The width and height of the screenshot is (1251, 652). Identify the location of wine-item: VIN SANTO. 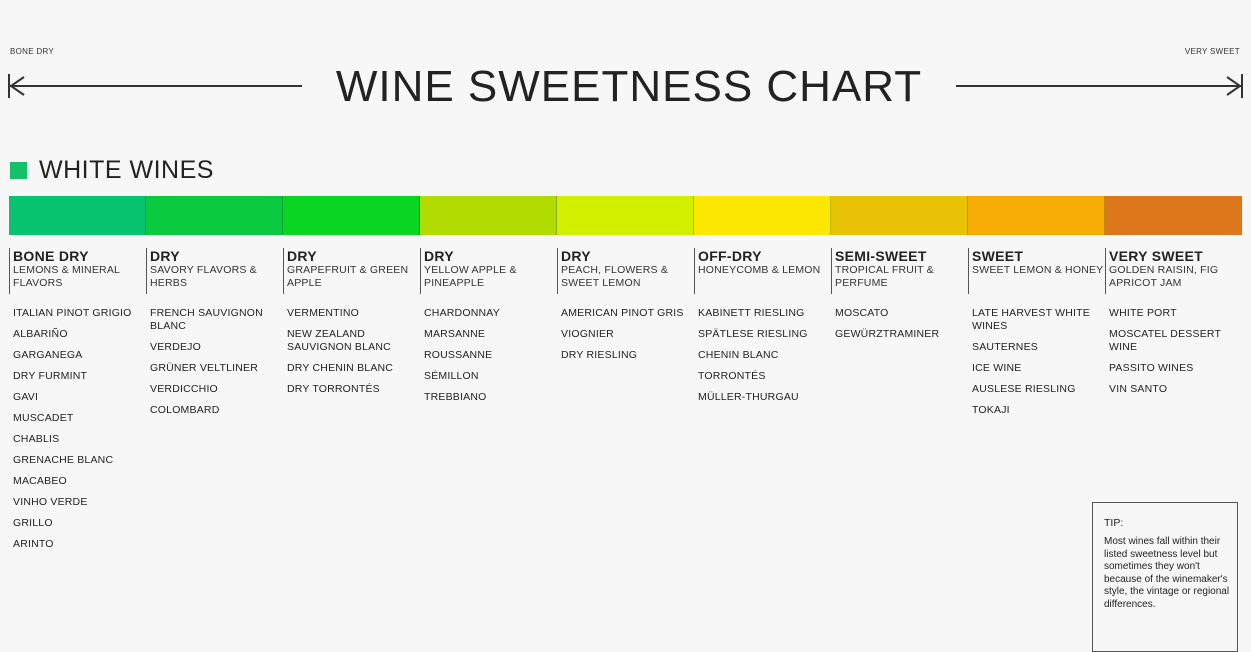
(1138, 388).